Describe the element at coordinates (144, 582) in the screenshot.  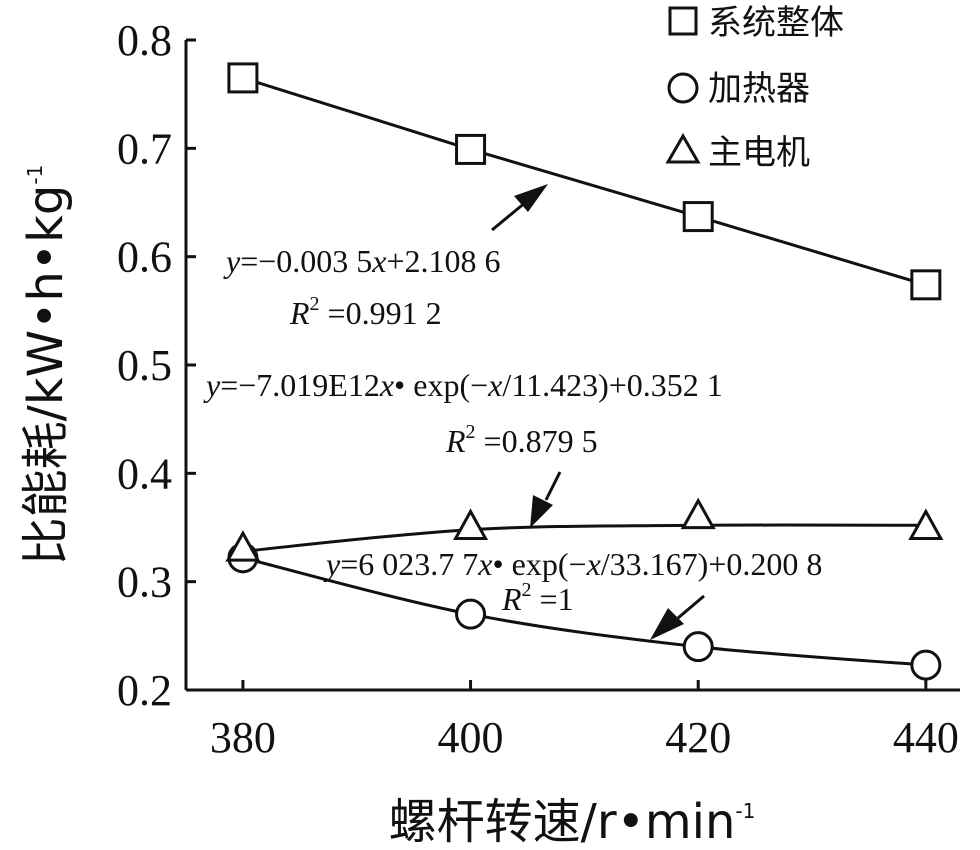
I see `y-tick-label: 0.3` at that location.